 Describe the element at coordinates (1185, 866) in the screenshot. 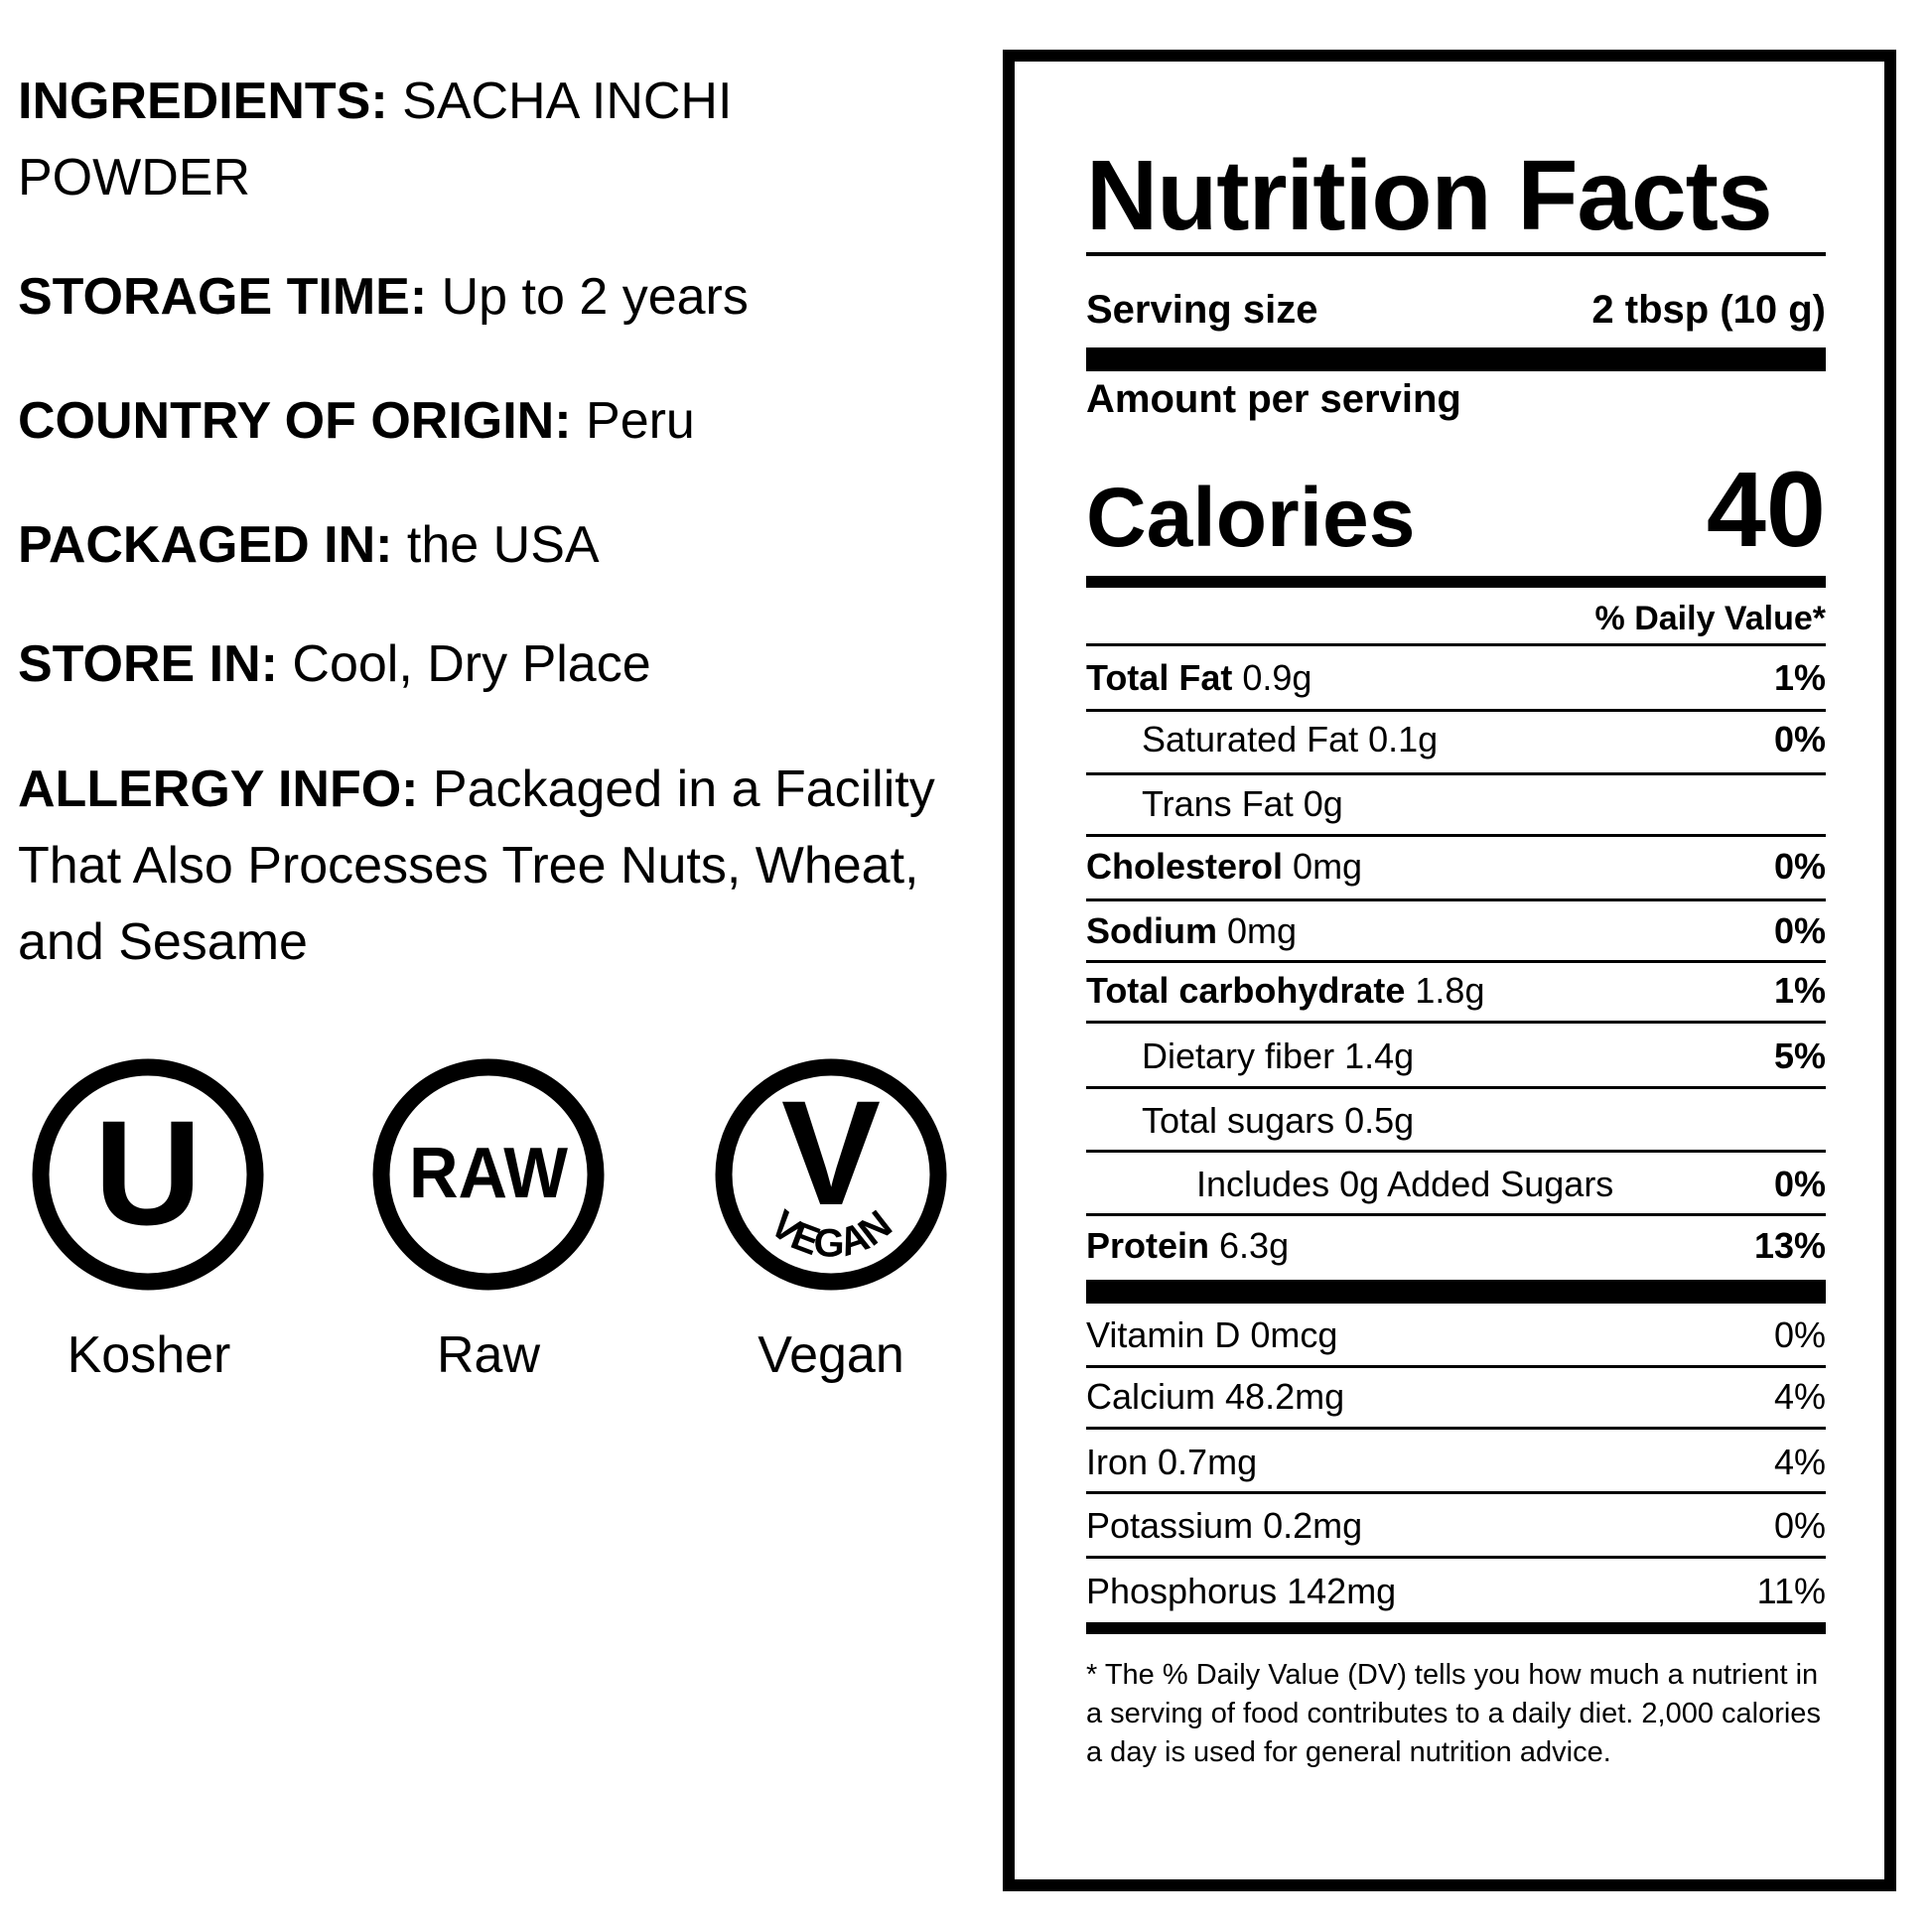

I see `nutrient-name: Cholesterol` at that location.